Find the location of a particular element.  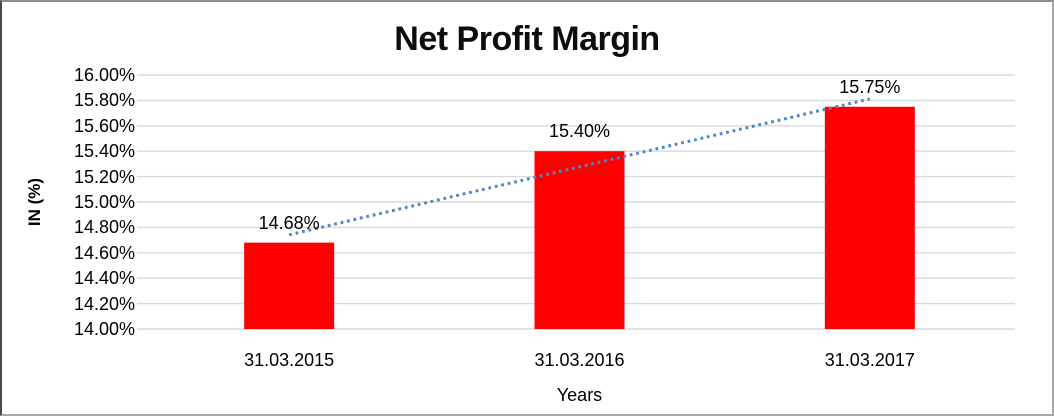

y-tick-label: 14.80% is located at coordinates (104, 227).